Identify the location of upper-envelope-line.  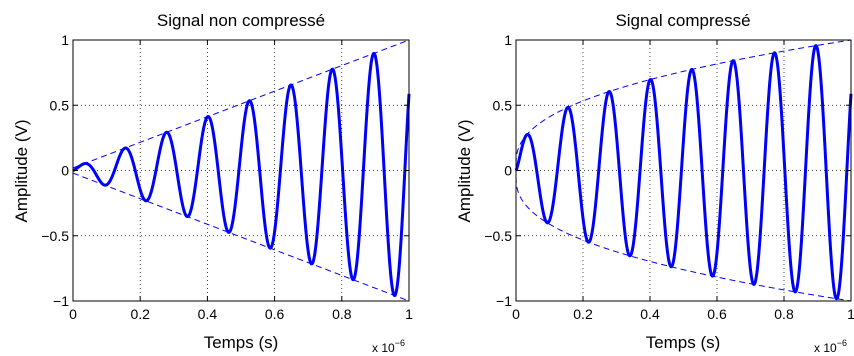
(683, 101).